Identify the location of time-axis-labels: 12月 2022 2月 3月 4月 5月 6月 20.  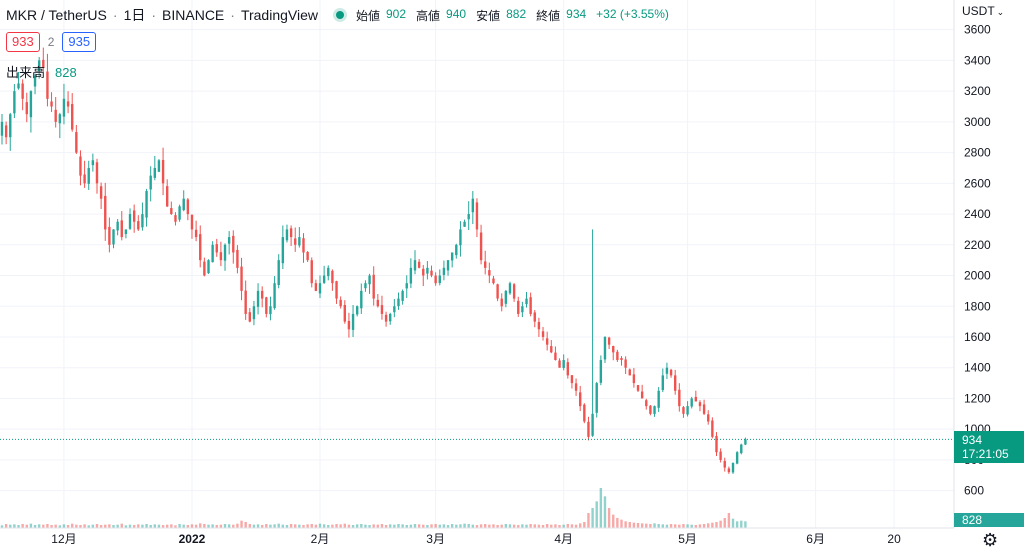
(476, 539).